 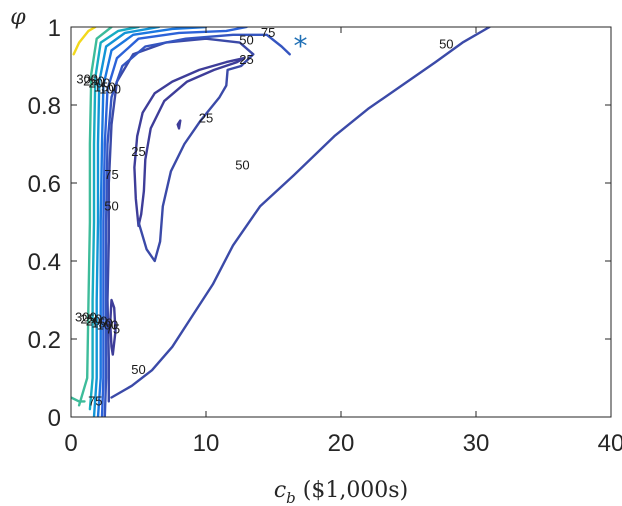 I want to click on y-tick-label-5: 1, so click(x=54, y=28).